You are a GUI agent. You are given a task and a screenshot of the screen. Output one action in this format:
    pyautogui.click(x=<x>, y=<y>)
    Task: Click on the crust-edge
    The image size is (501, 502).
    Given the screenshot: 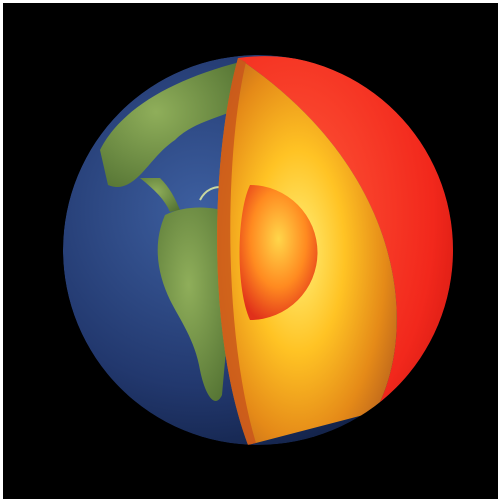 What is the action you would take?
    pyautogui.click(x=236, y=251)
    